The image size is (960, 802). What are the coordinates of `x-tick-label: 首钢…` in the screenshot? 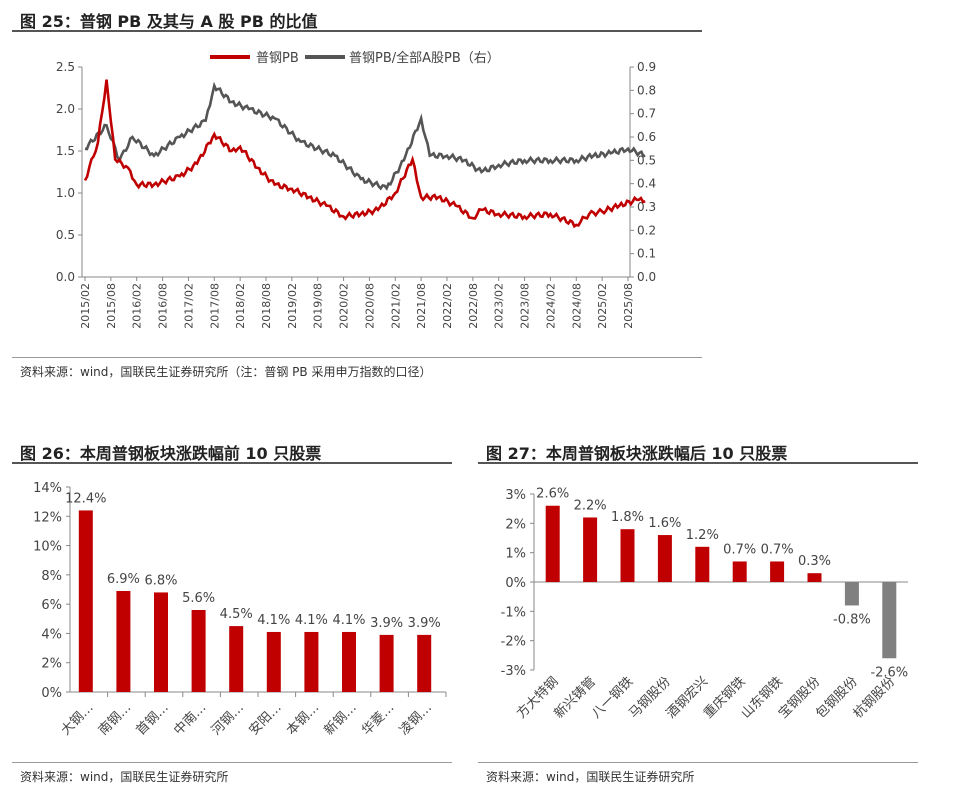 It's located at (153, 719).